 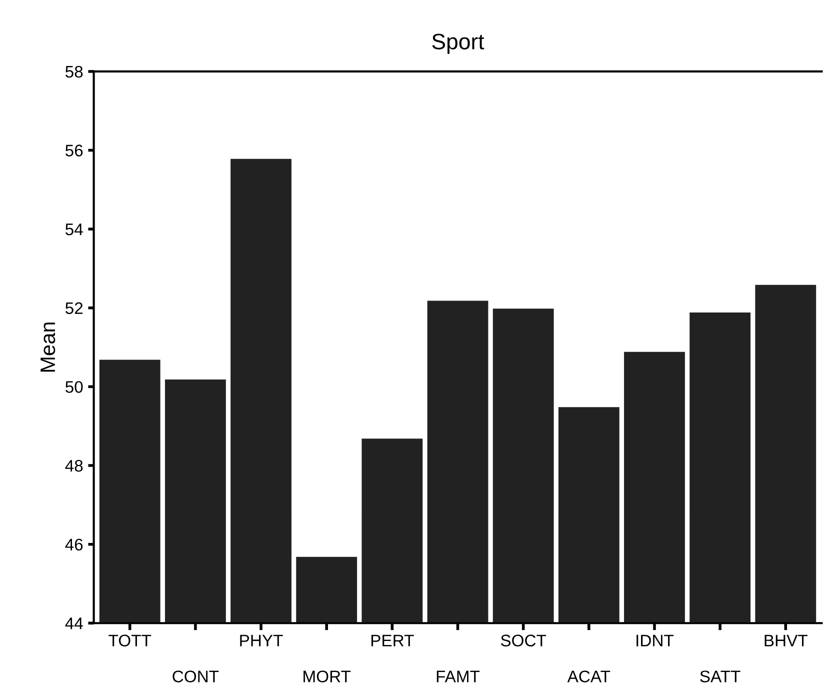 What do you see at coordinates (261, 640) in the screenshot?
I see `x-tick-label: PHYT` at bounding box center [261, 640].